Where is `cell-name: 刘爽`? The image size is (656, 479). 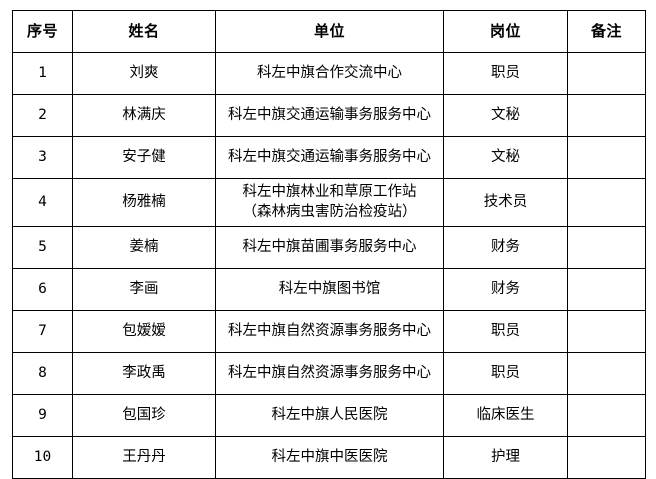
cell-name: 刘爽 is located at coordinates (144, 73).